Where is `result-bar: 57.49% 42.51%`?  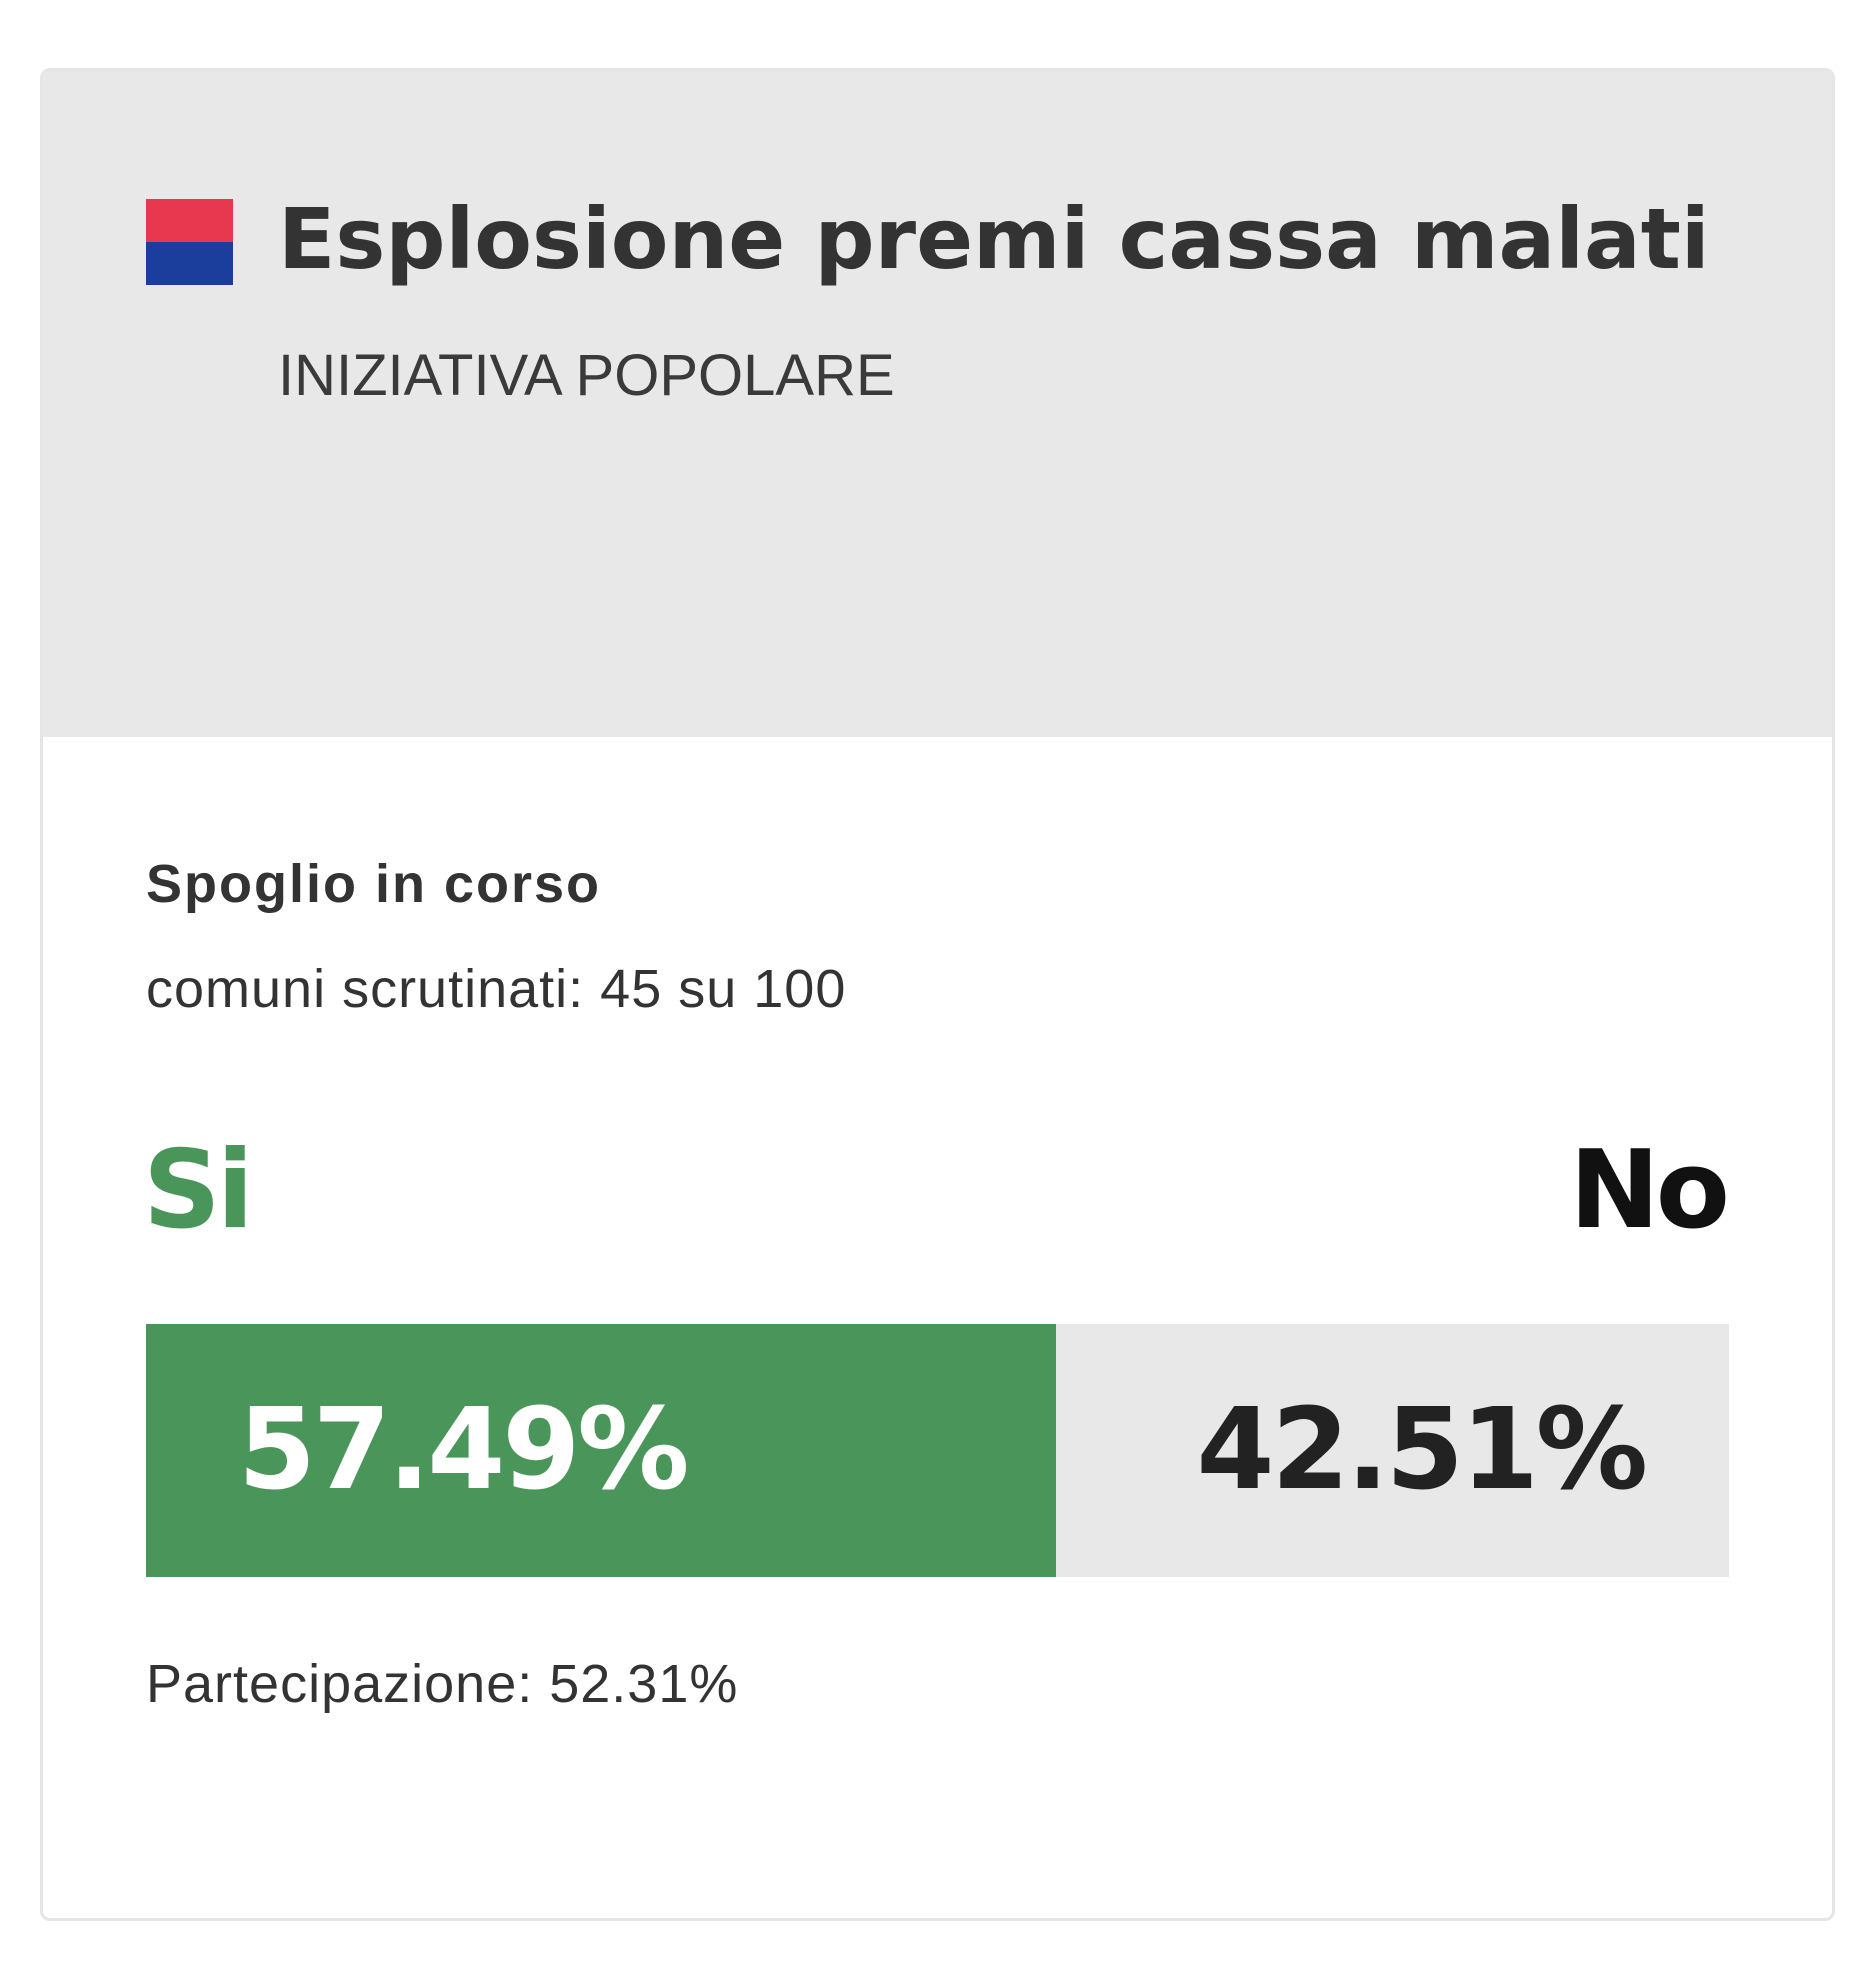
result-bar: 57.49% 42.51% is located at coordinates (937, 1450).